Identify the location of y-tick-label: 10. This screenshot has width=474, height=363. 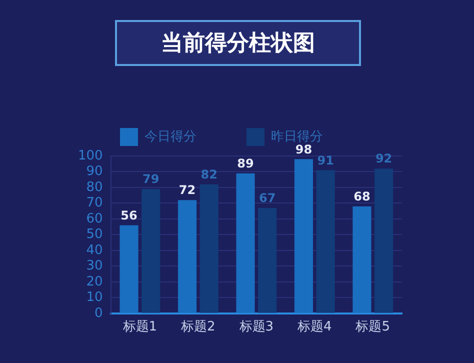
(94, 298).